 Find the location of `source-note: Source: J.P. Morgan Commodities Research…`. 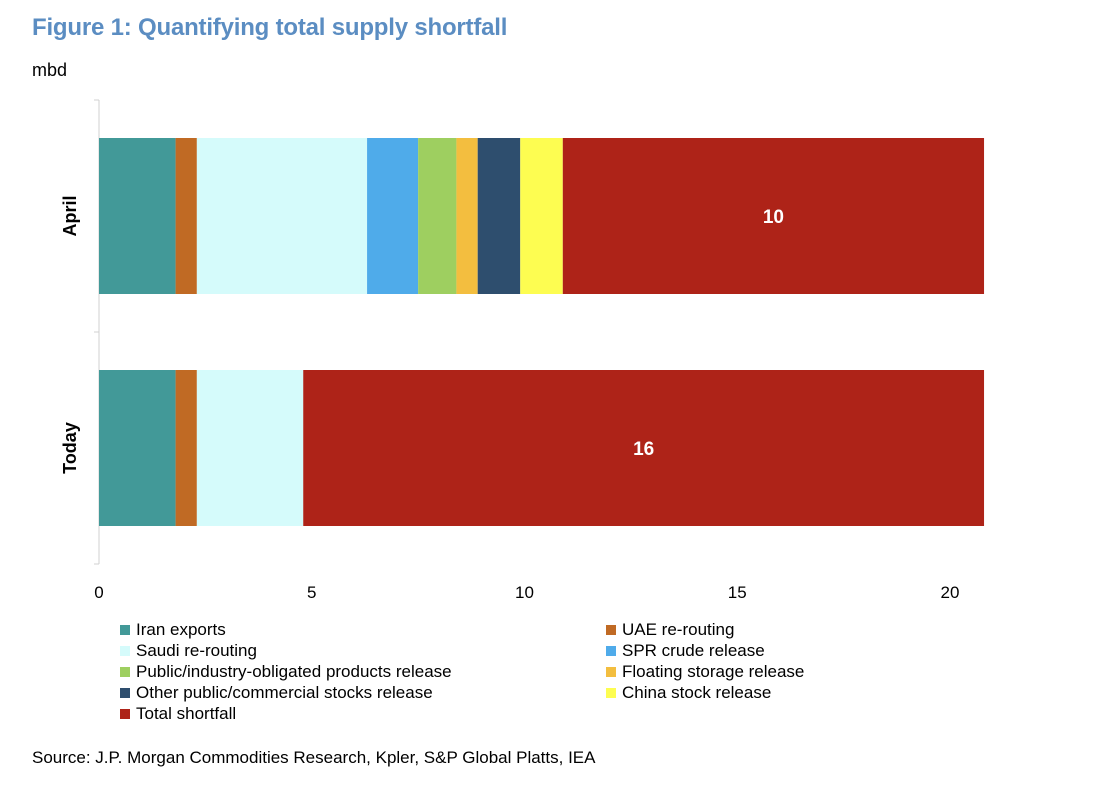

source-note: Source: J.P. Morgan Commodities Research… is located at coordinates (314, 757).